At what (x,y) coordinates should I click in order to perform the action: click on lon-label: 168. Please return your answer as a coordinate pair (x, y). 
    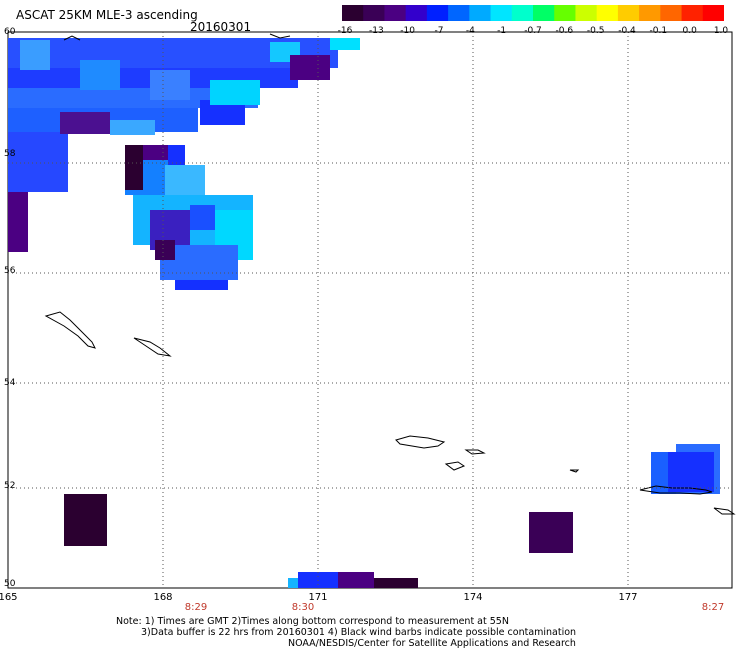
    Looking at the image, I should click on (163, 597).